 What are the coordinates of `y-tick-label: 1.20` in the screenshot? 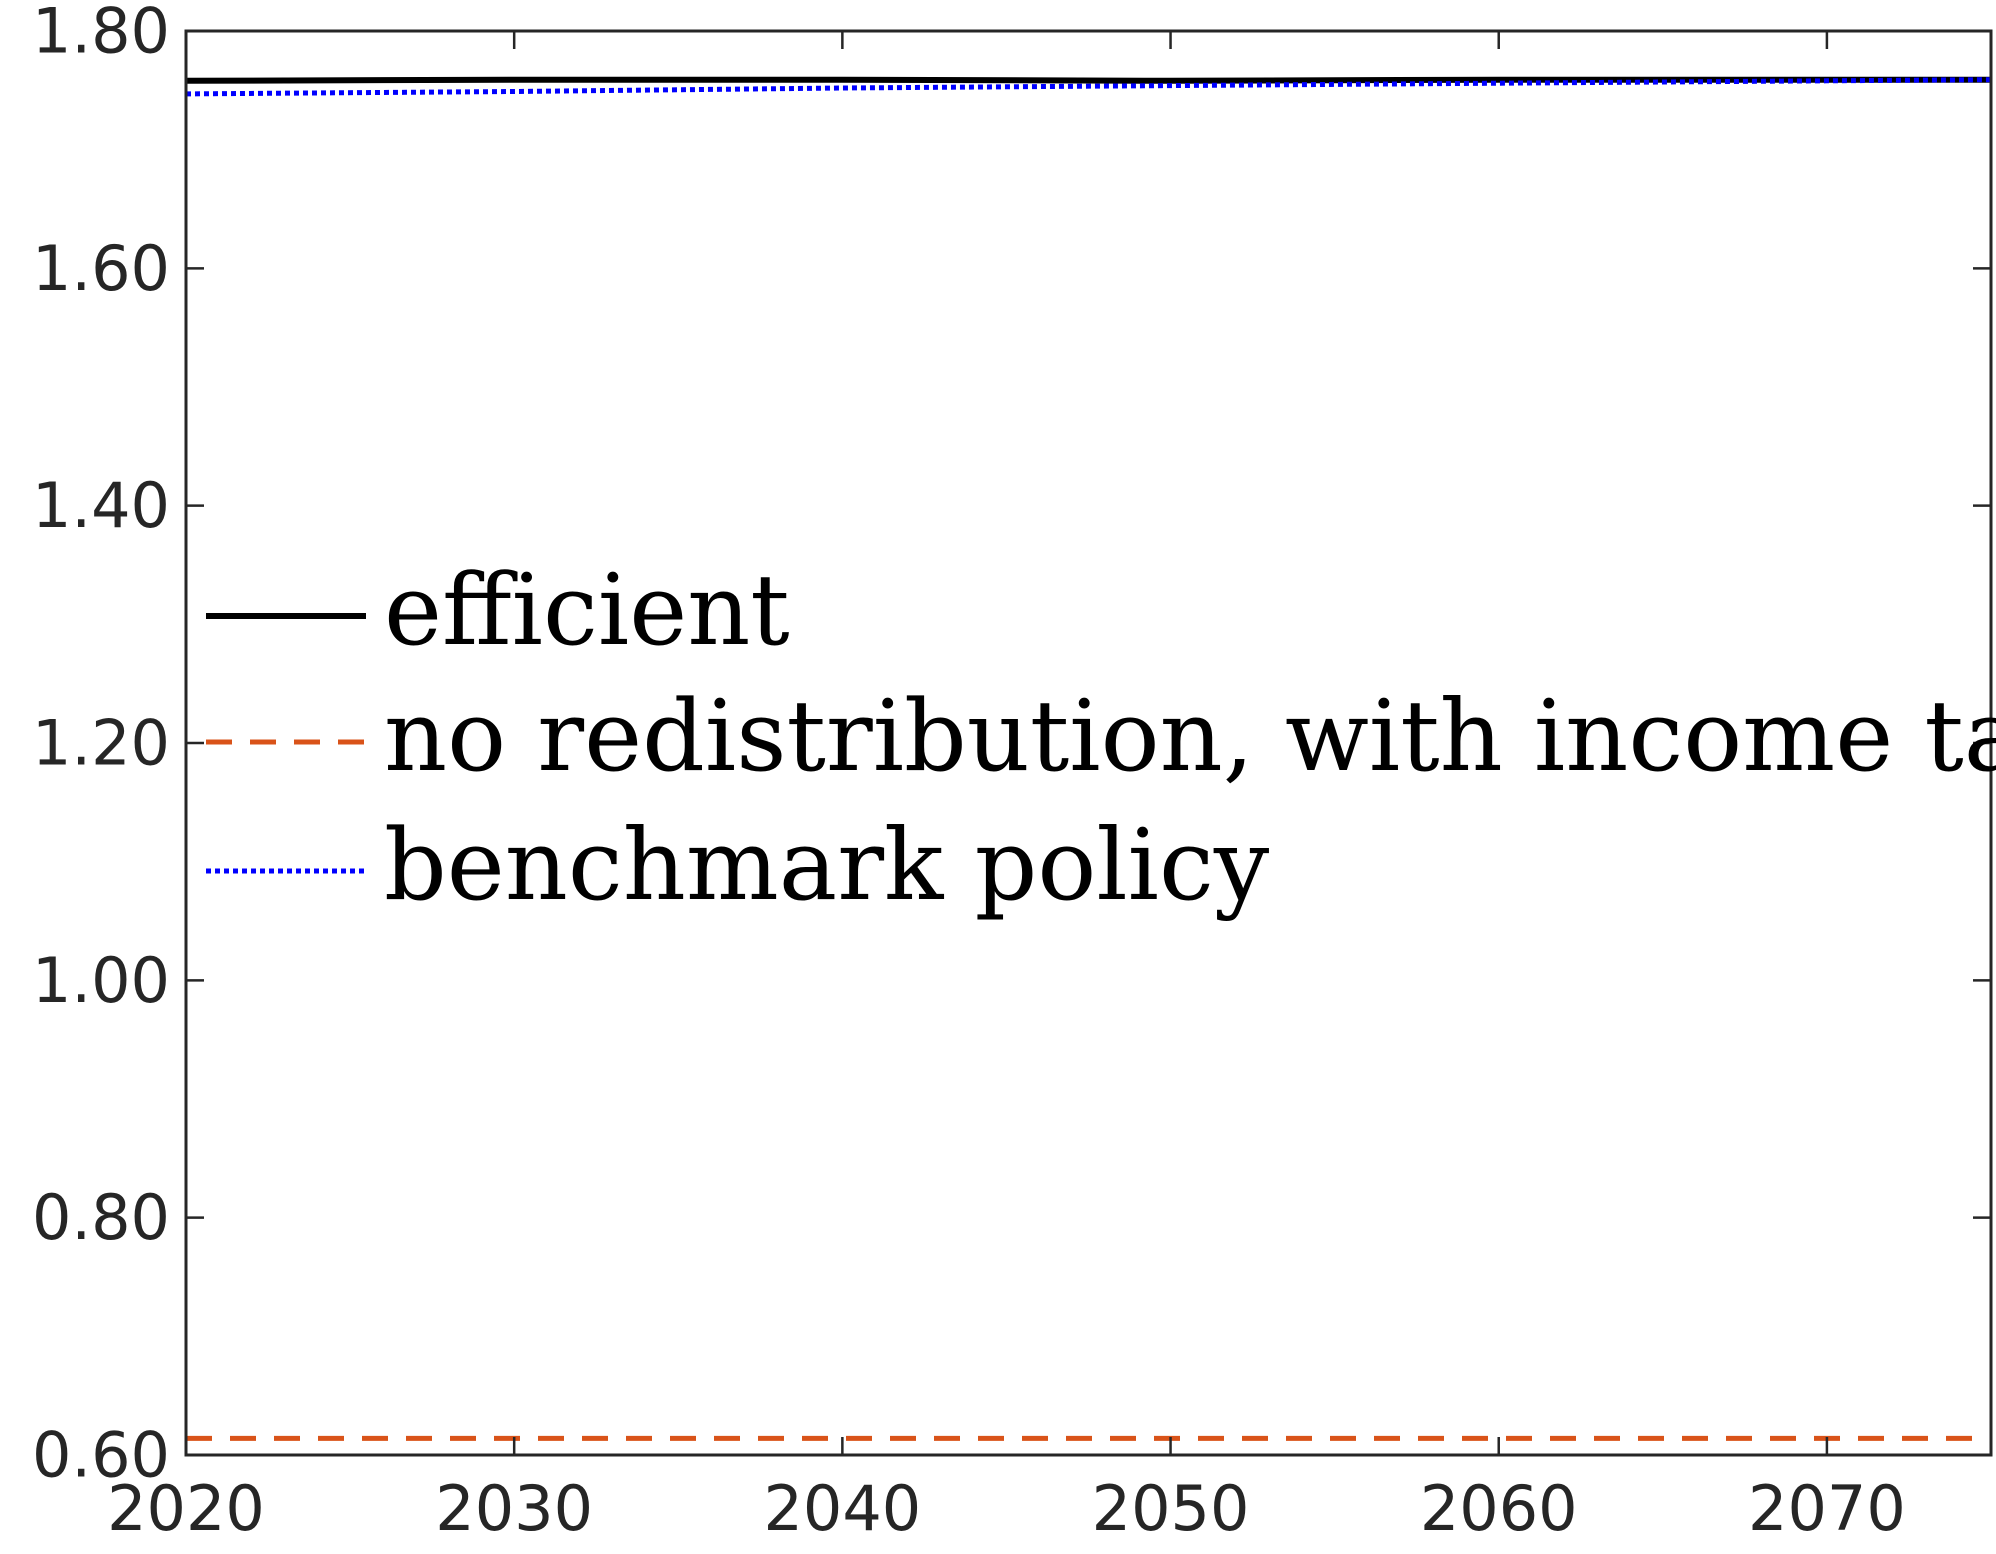 It's located at (101, 743).